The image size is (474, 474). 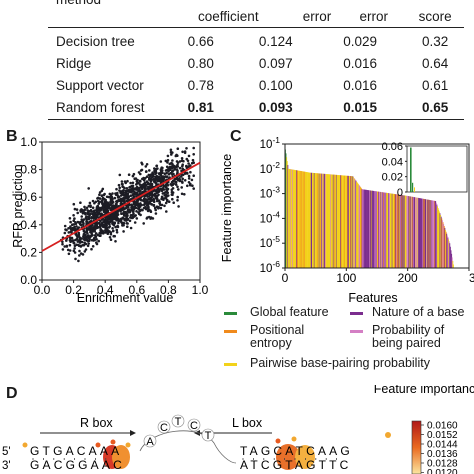 I want to click on x-tick-label: 3000, so click(x=471, y=278).